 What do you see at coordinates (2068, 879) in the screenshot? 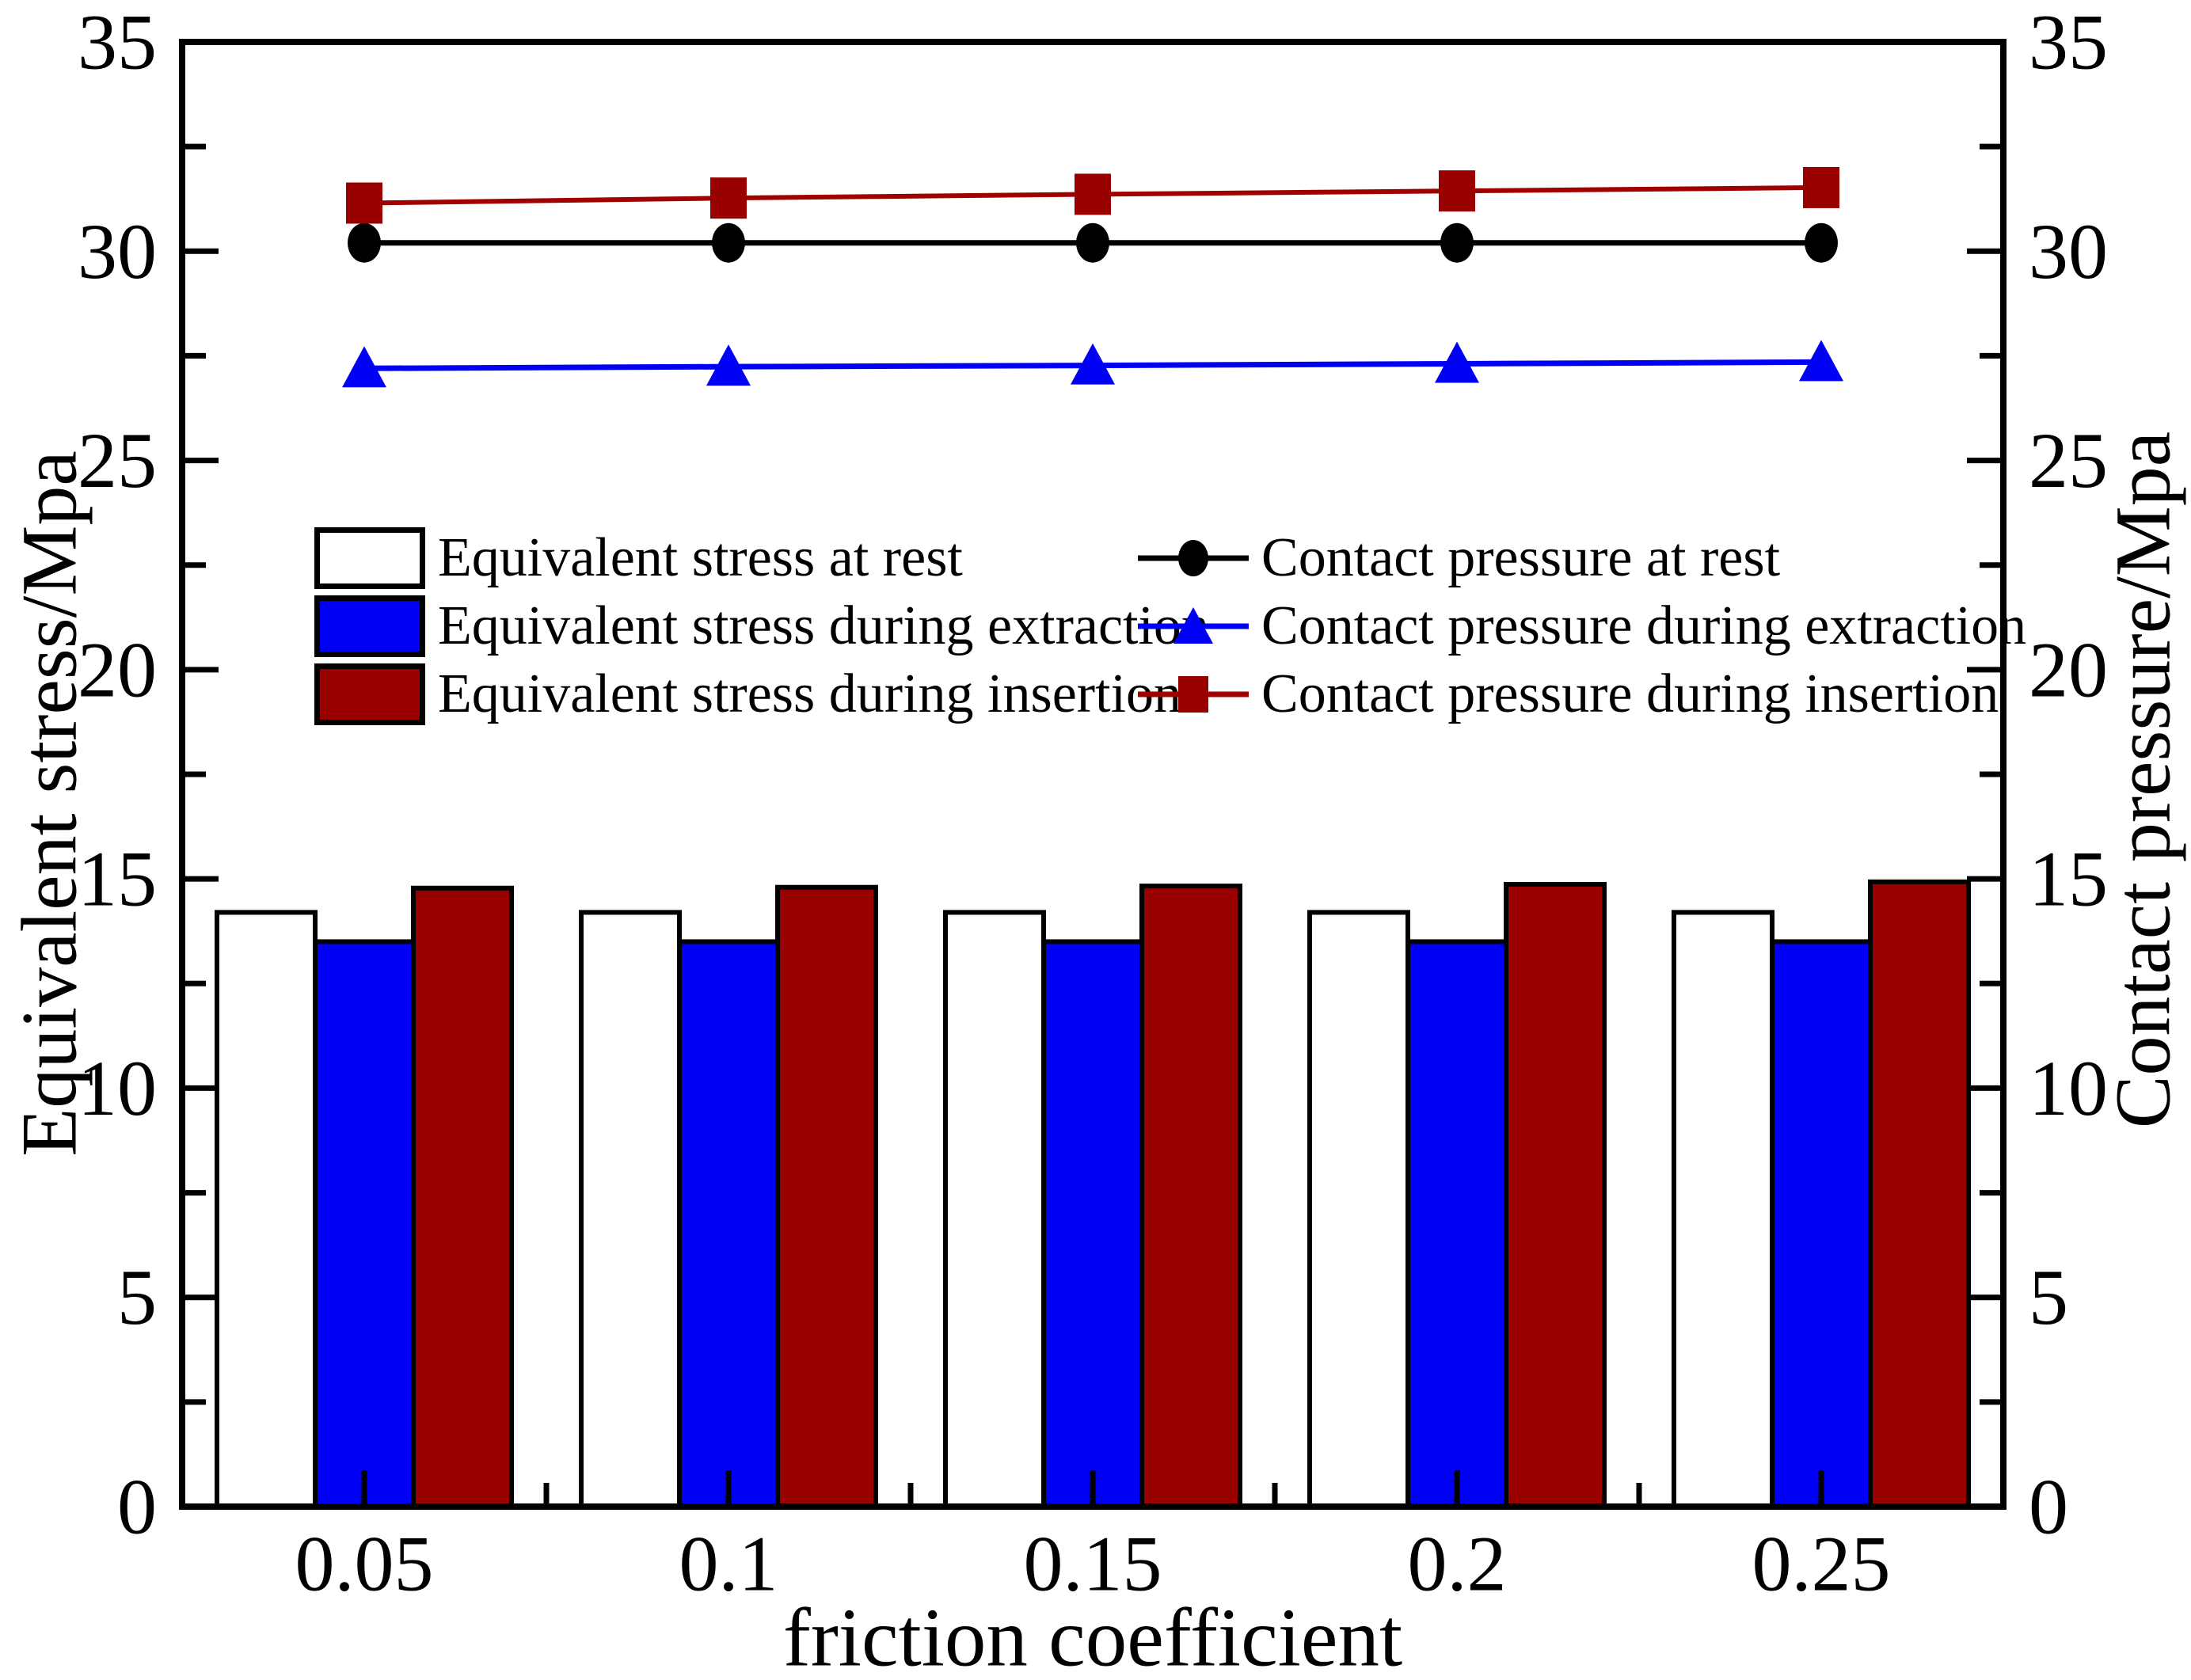
I see `y-right-tick-label-15: 15` at bounding box center [2068, 879].